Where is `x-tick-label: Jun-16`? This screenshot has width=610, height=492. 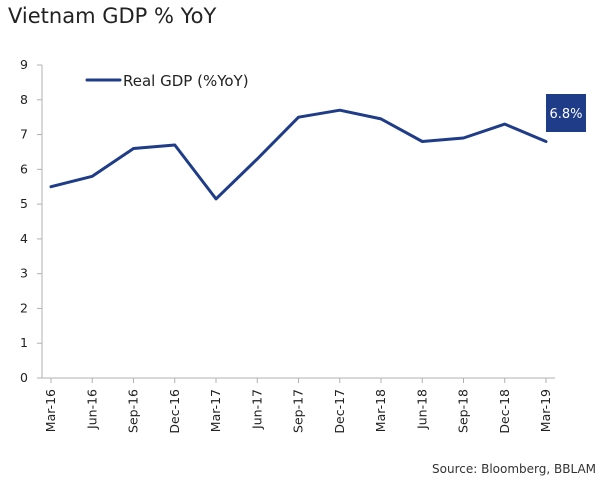
x-tick-label: Jun-16 is located at coordinates (91, 409).